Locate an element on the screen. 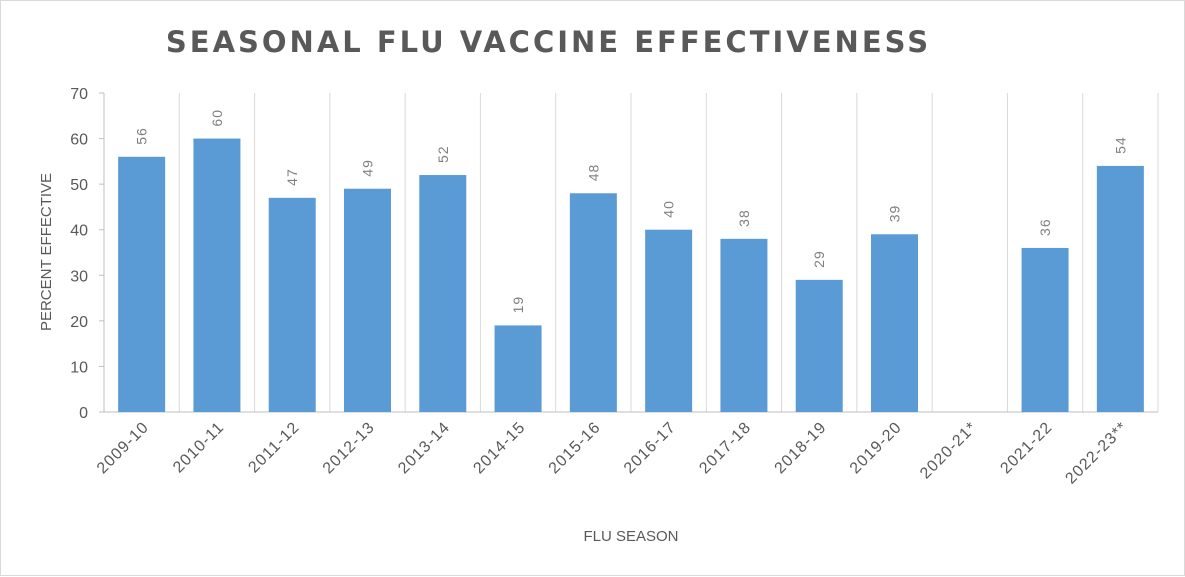 The image size is (1185, 577). data-label: 52 is located at coordinates (443, 154).